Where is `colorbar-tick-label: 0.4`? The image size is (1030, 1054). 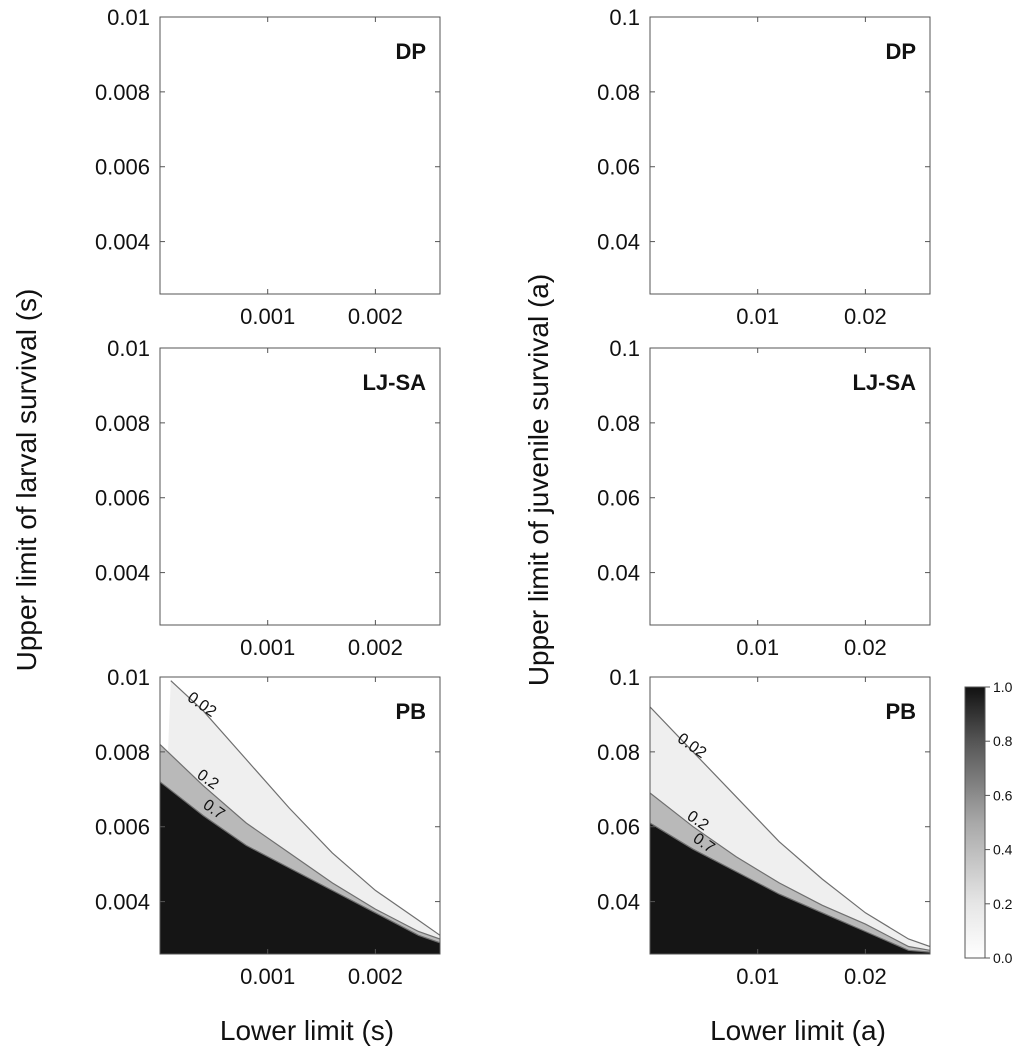
colorbar-tick-label: 0.4 is located at coordinates (1003, 850).